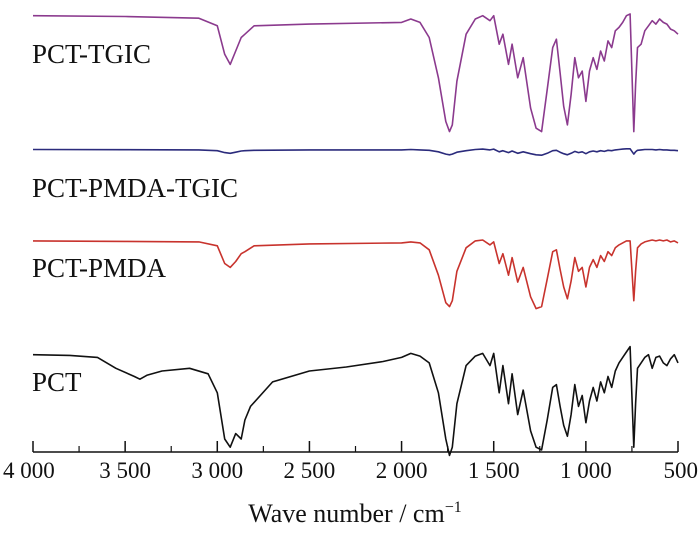  I want to click on x-axis-title-text: Wave number / cm, so click(346, 513).